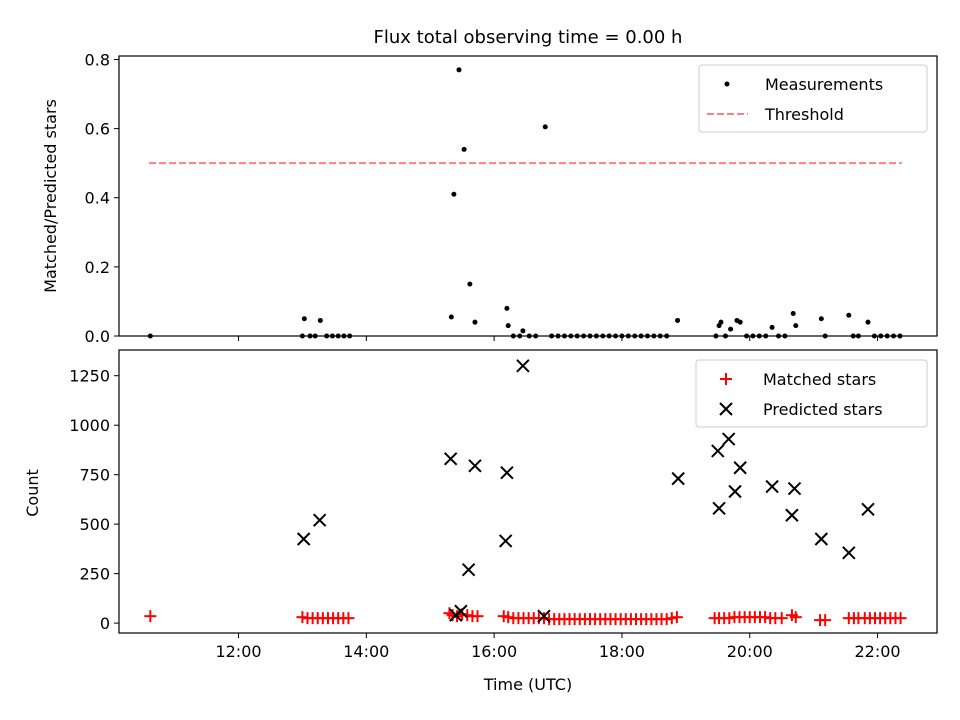  I want to click on bottom-x-axis-label: Time (UTC), so click(527, 684).